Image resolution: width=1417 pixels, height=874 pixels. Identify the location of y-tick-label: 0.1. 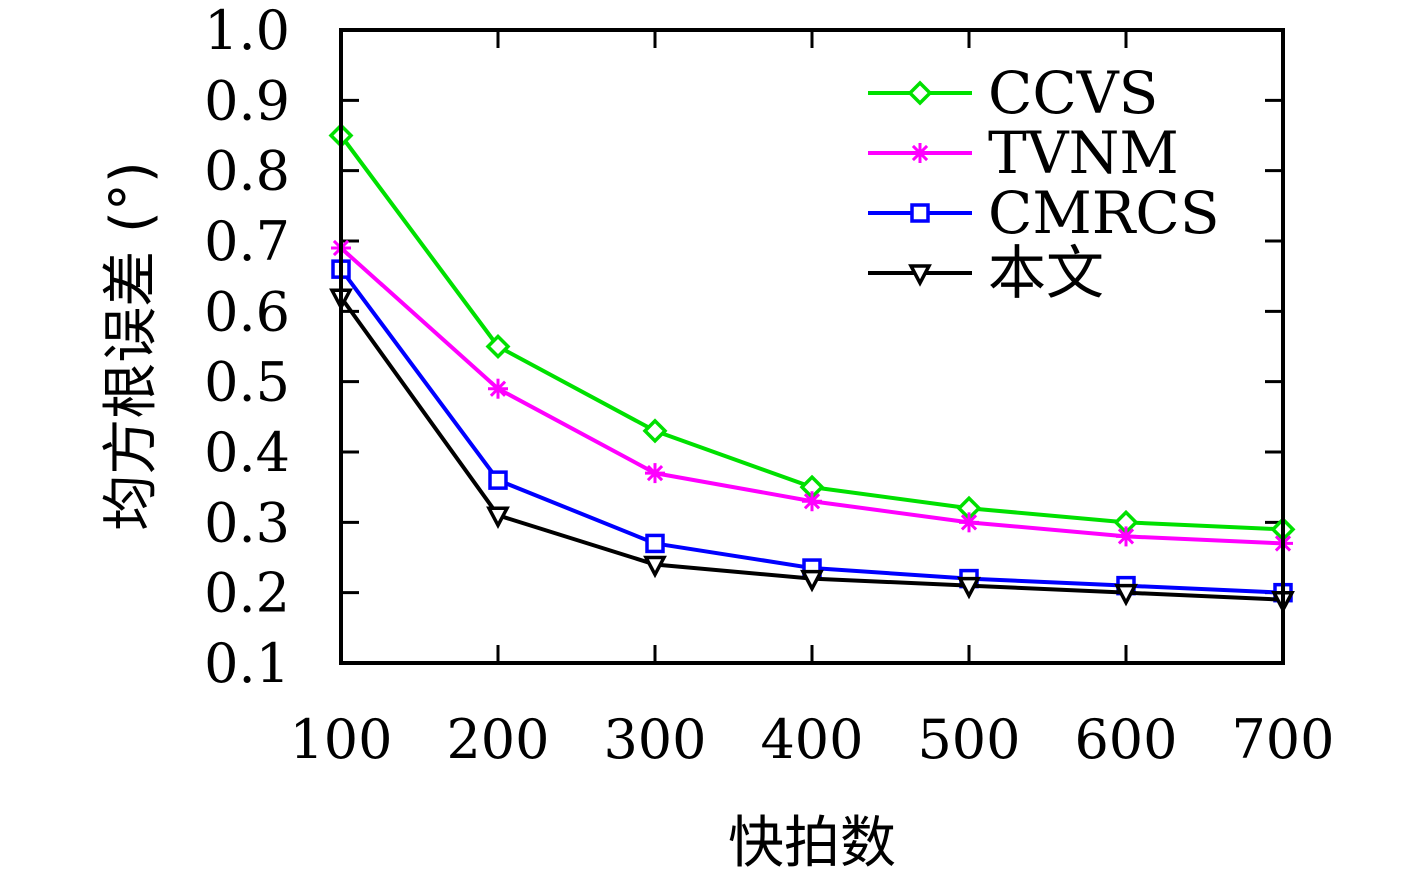
(247, 663).